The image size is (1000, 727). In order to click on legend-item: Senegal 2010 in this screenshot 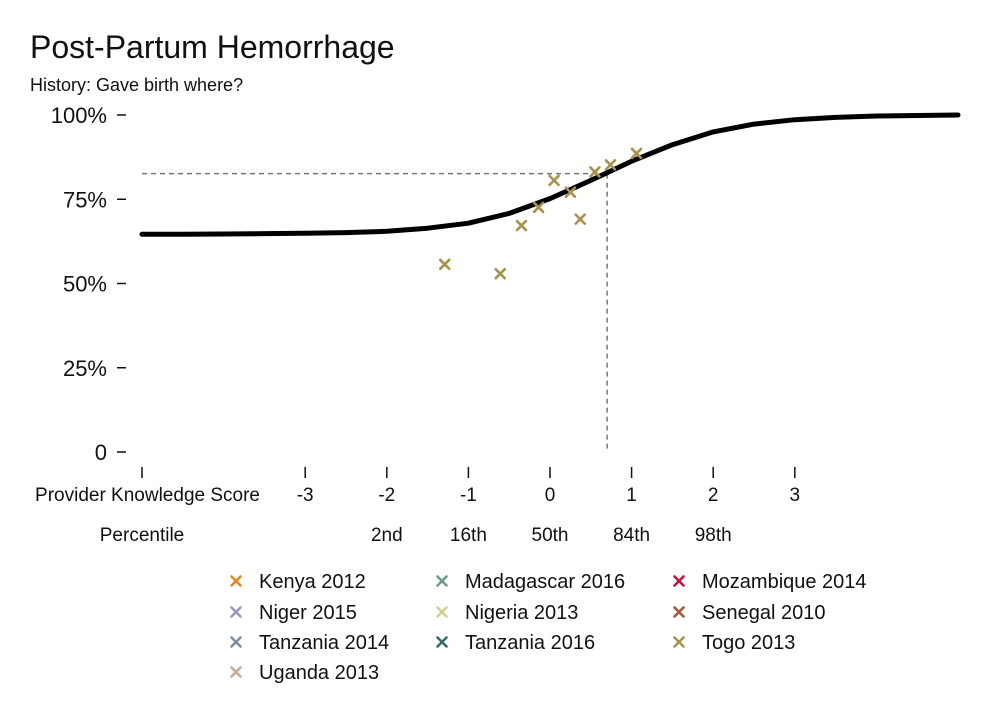, I will do `click(749, 613)`.